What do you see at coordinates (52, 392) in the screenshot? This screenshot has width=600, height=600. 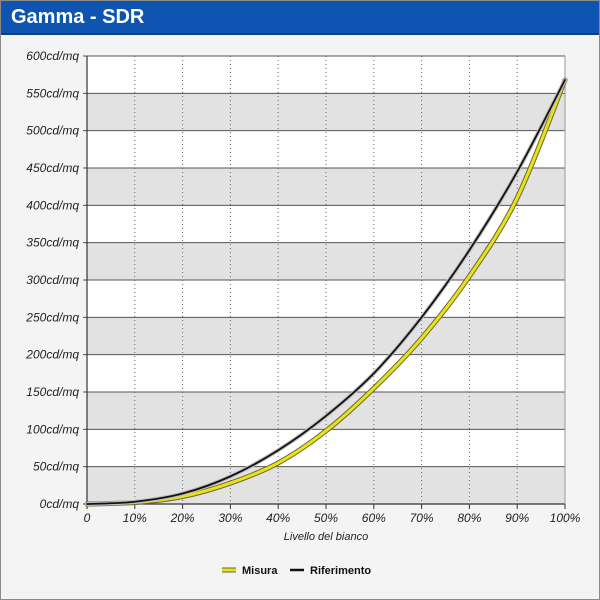 I see `y-tick-label: 150cd/mq` at bounding box center [52, 392].